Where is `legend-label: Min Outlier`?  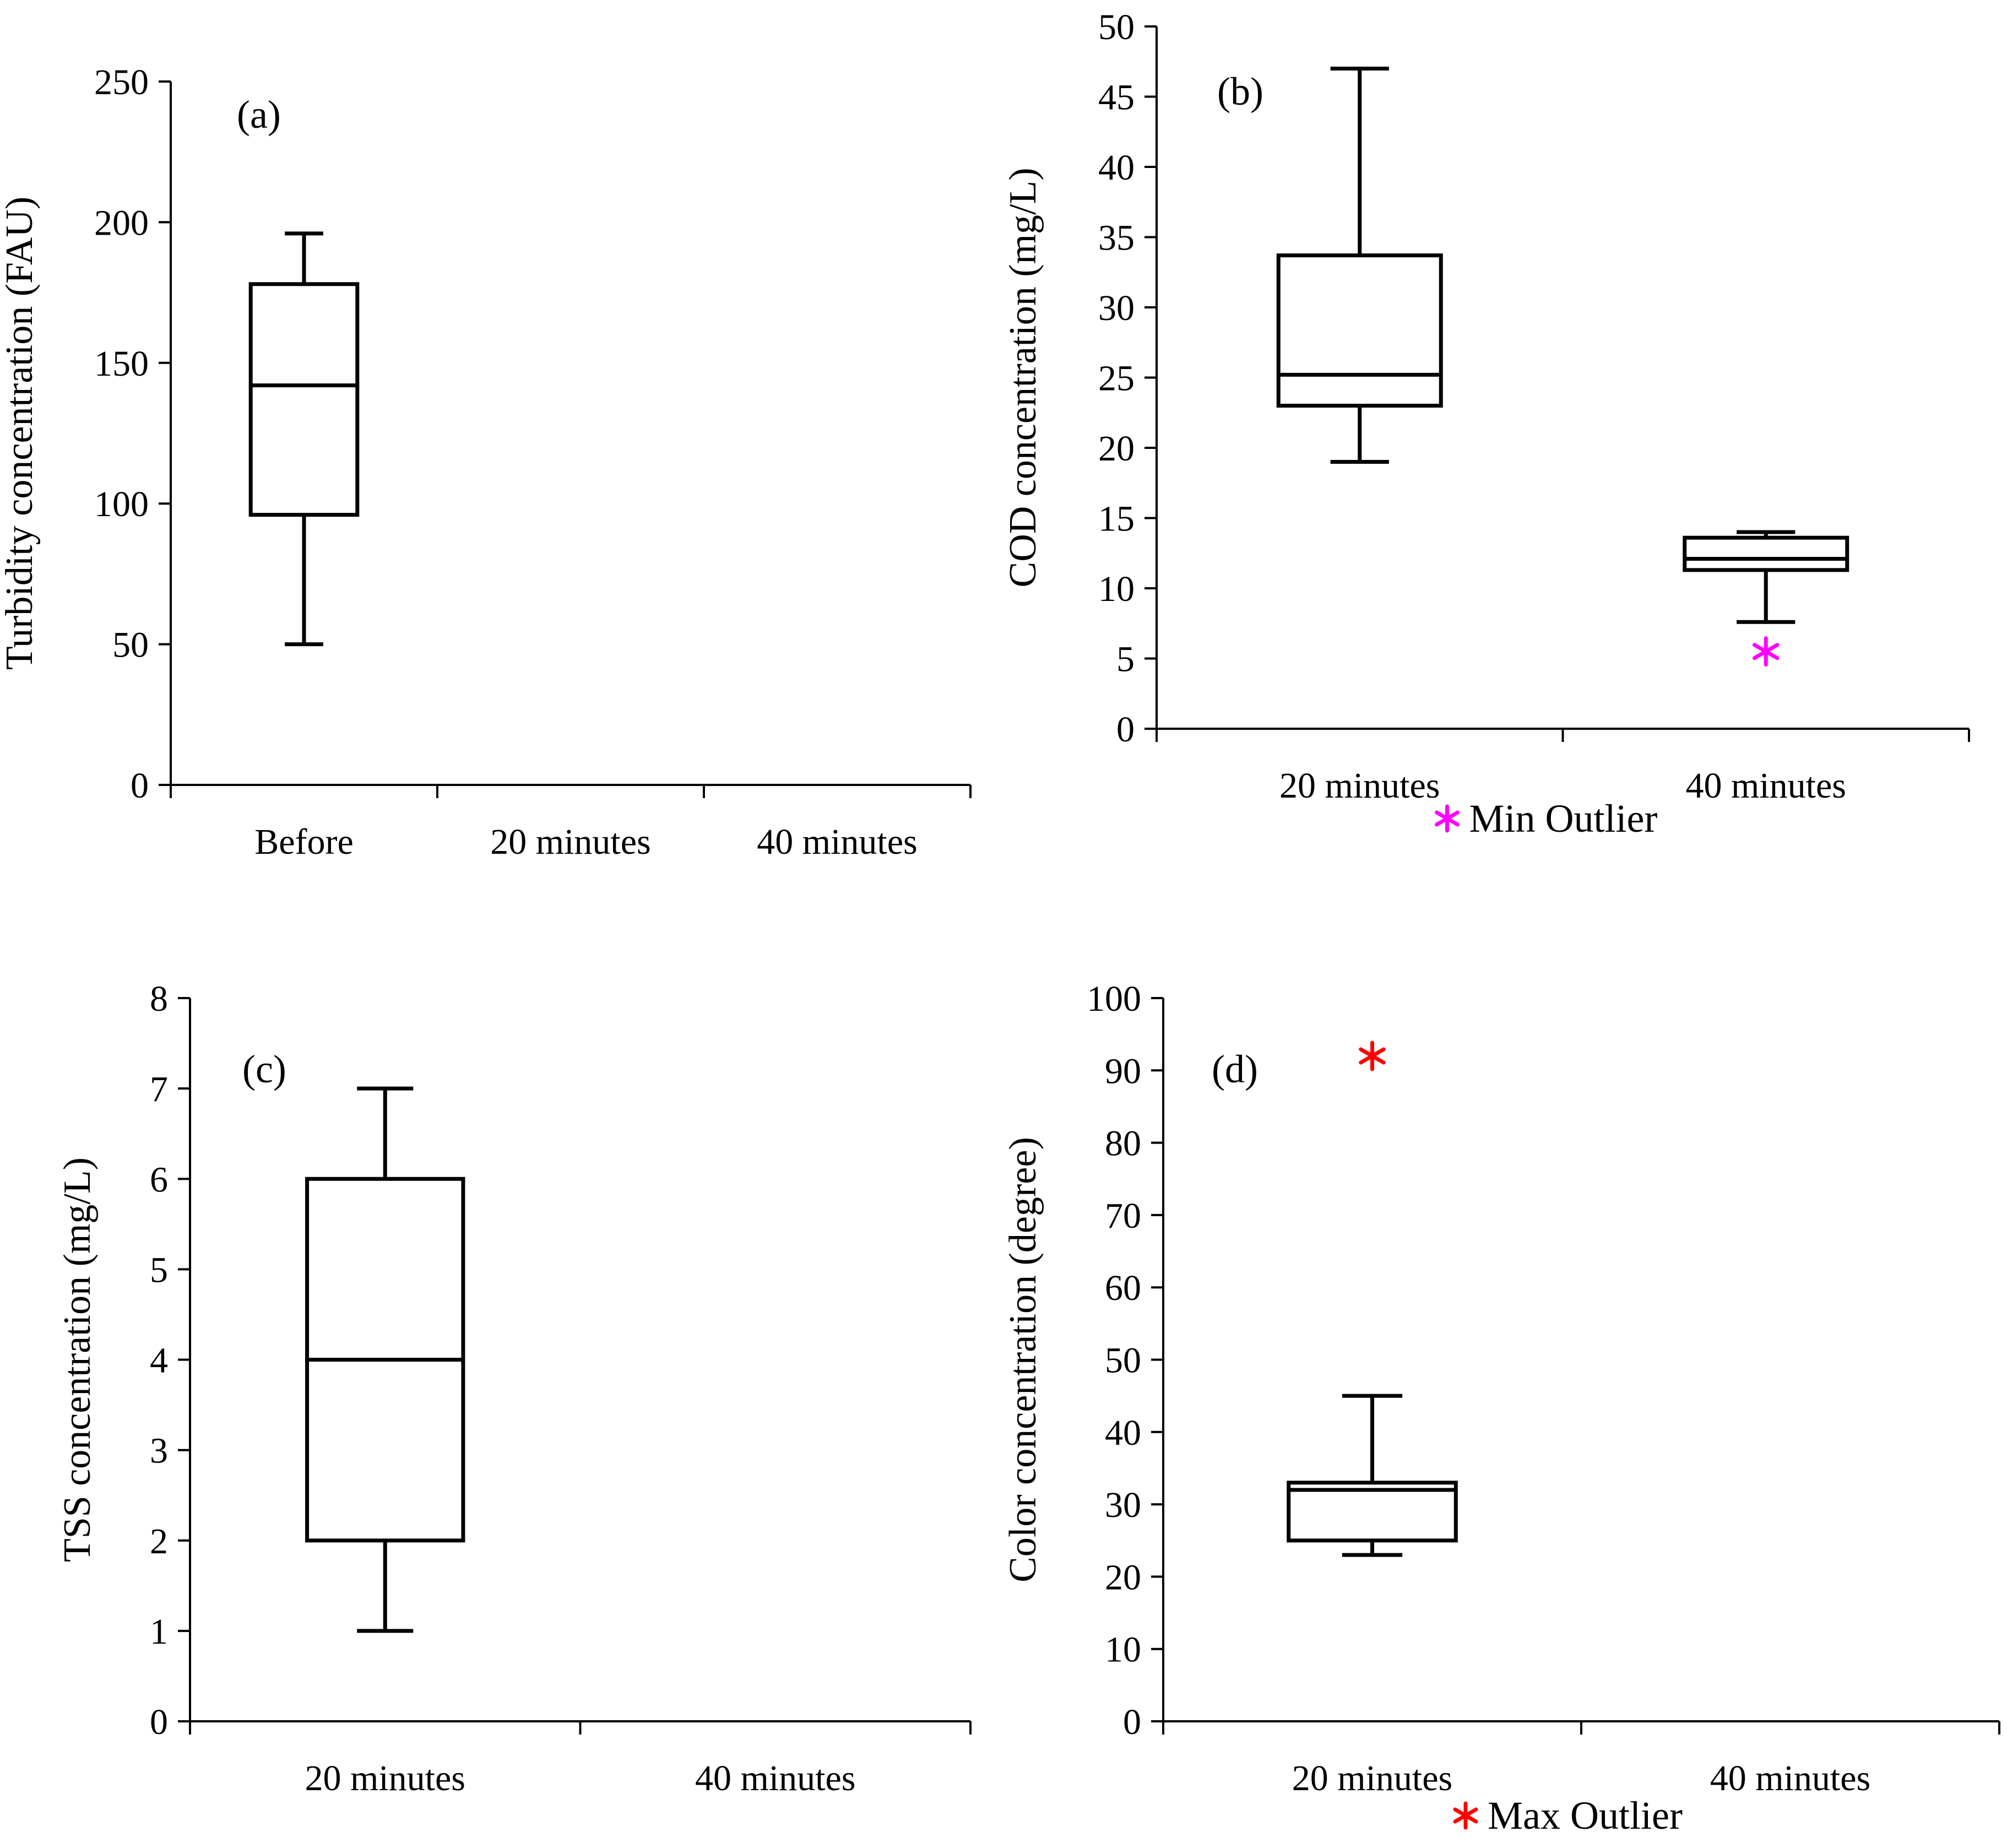 legend-label: Min Outlier is located at coordinates (1563, 819).